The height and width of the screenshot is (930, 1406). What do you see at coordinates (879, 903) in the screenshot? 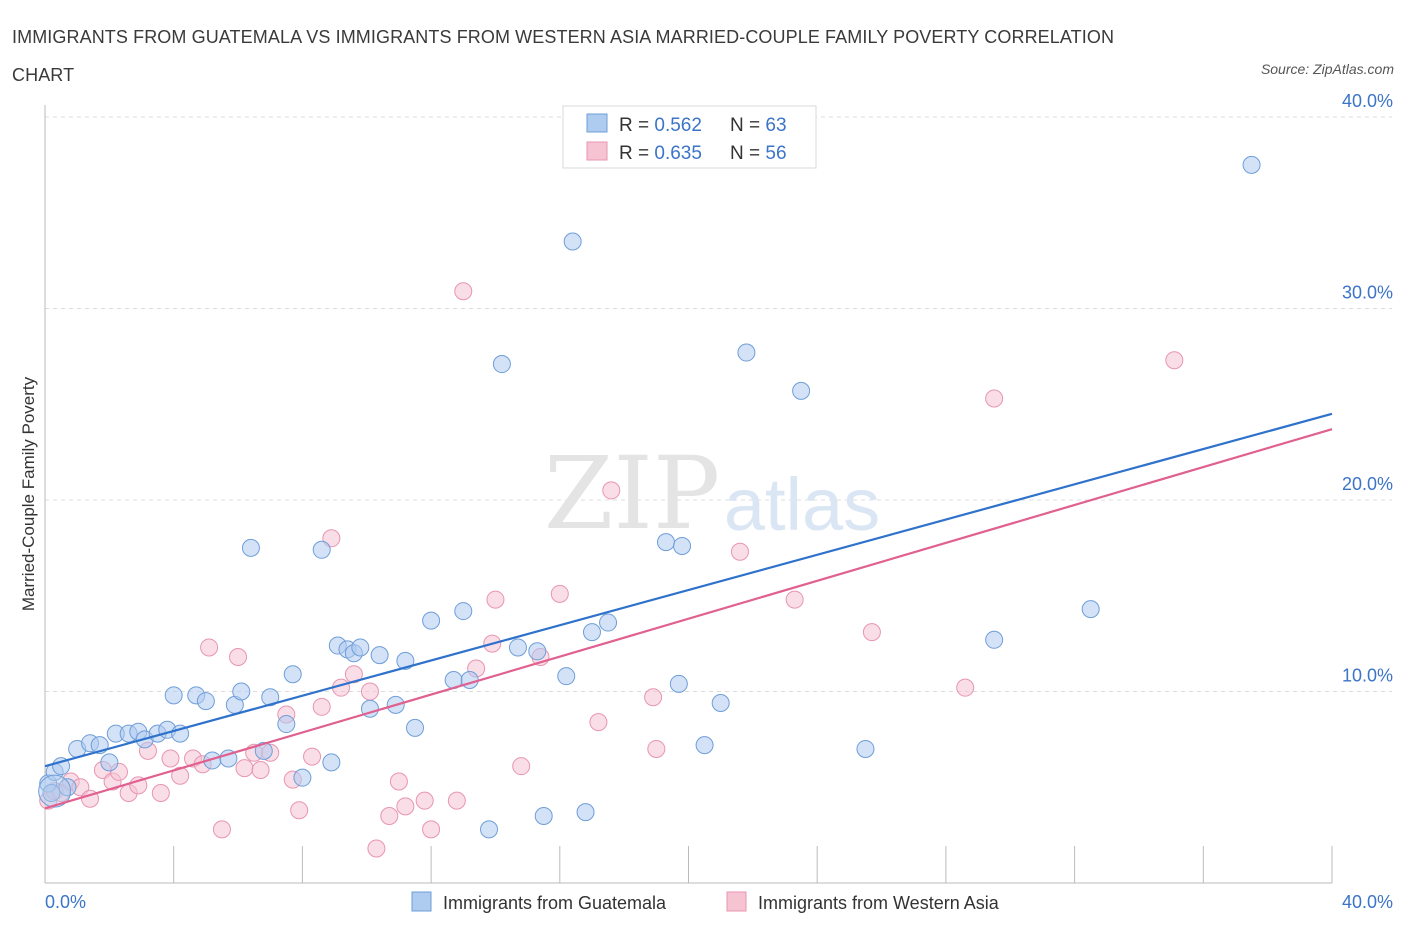
I see `series-legend-label-western-asia: Immigrants from Western Asia` at bounding box center [879, 903].